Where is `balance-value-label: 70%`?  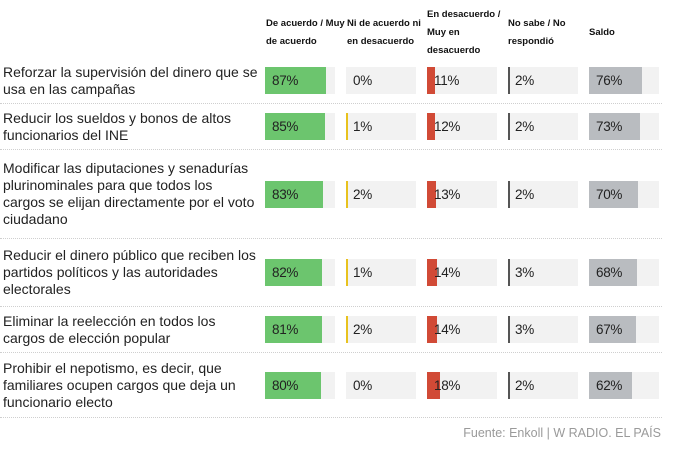 balance-value-label: 70% is located at coordinates (609, 194).